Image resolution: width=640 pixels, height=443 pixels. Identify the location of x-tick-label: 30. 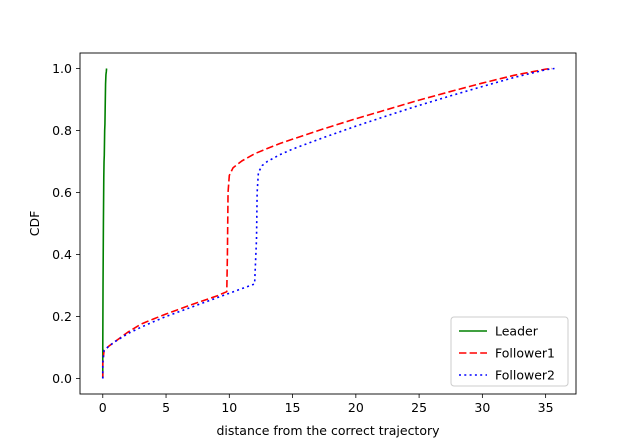
(482, 407).